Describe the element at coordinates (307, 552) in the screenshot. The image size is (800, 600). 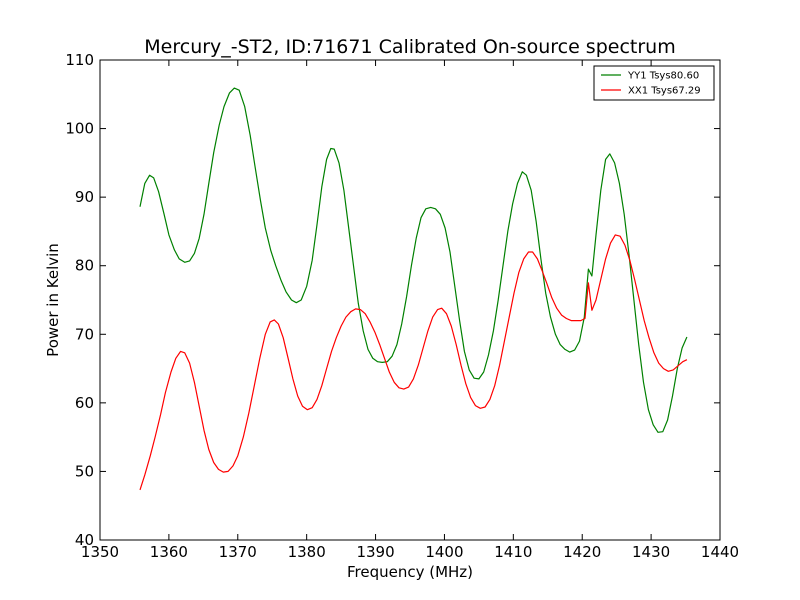
I see `x-tick-label-3: 1380` at that location.